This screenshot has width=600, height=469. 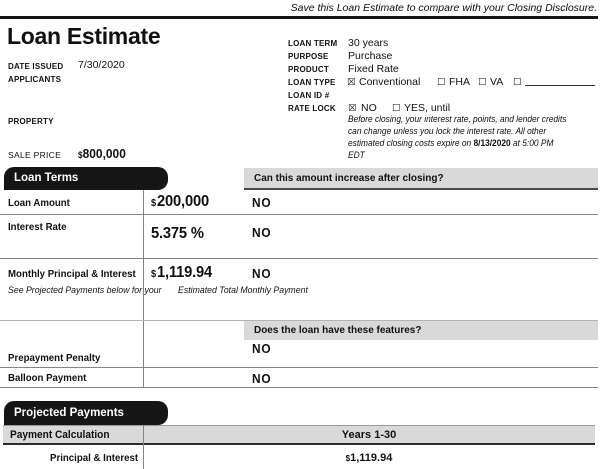 I want to click on product-value: Fixed Rate, so click(x=373, y=69).